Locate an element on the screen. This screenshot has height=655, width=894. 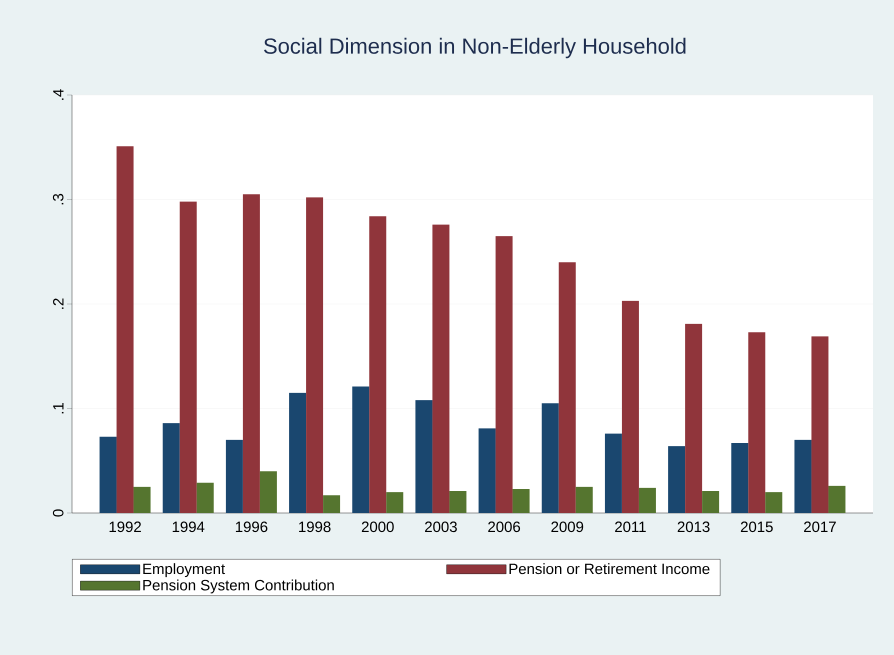
x-tick-label: 2006 is located at coordinates (504, 527).